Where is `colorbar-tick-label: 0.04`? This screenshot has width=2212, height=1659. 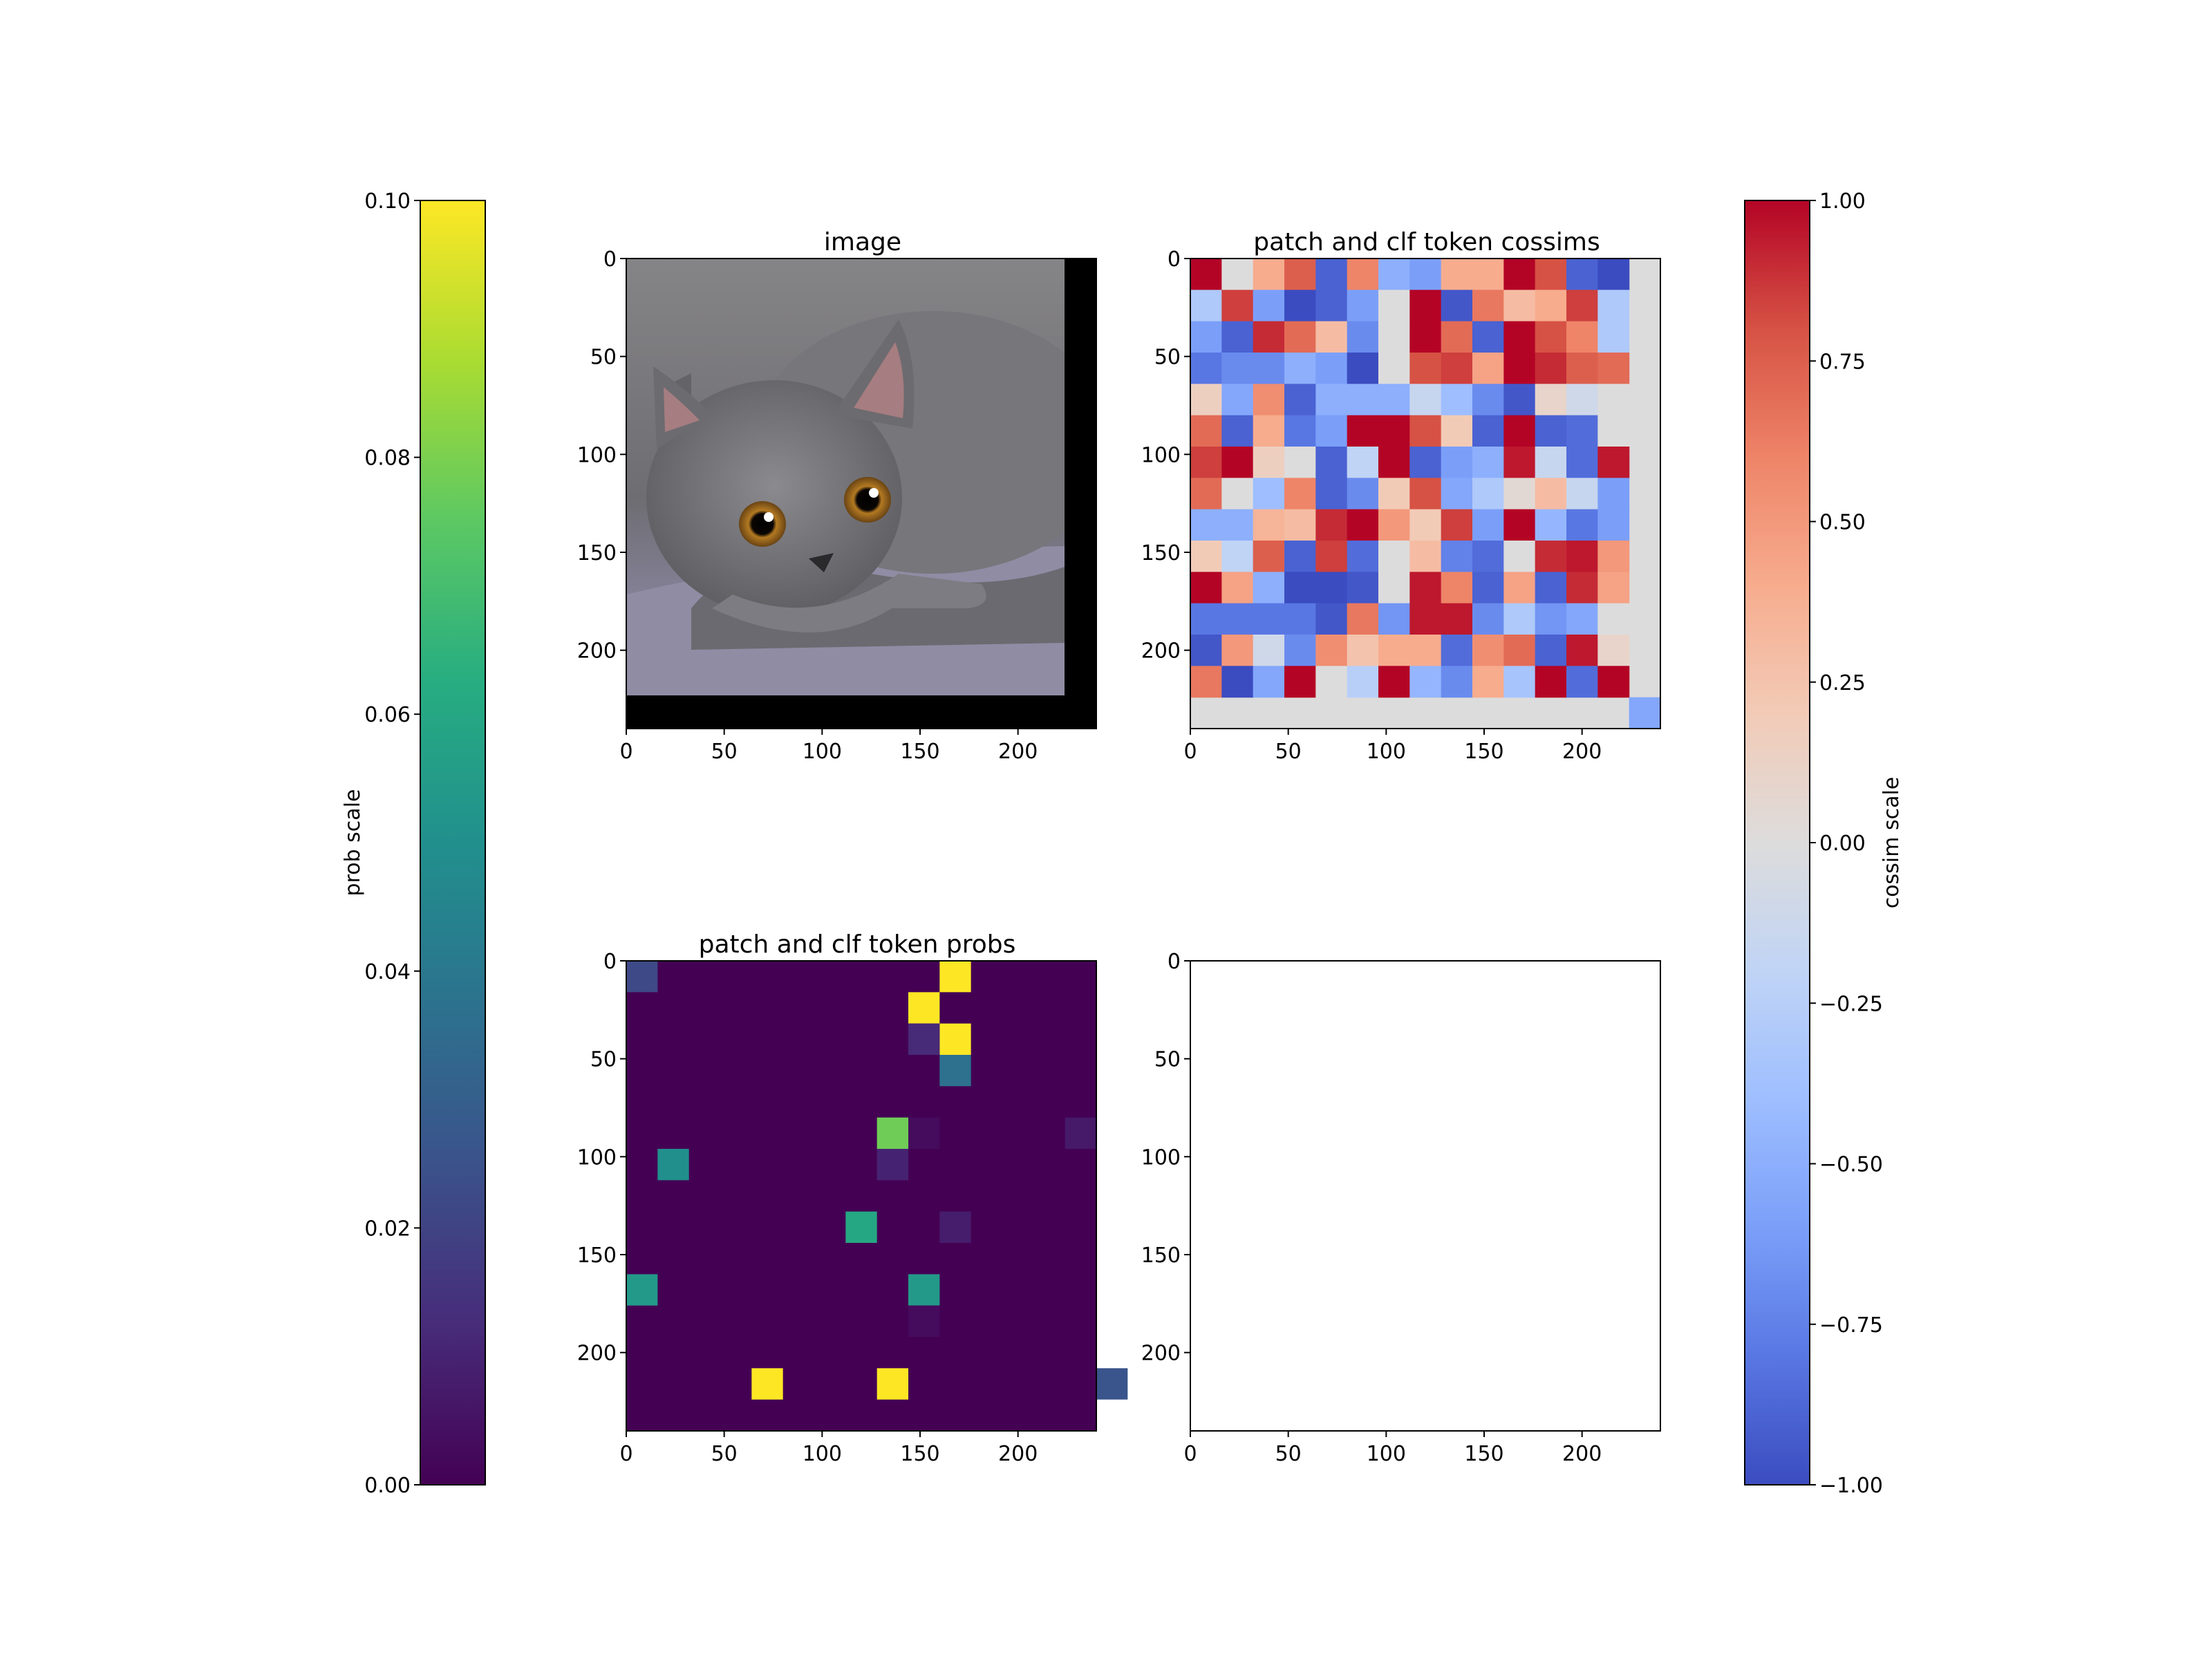
colorbar-tick-label: 0.04 is located at coordinates (387, 972).